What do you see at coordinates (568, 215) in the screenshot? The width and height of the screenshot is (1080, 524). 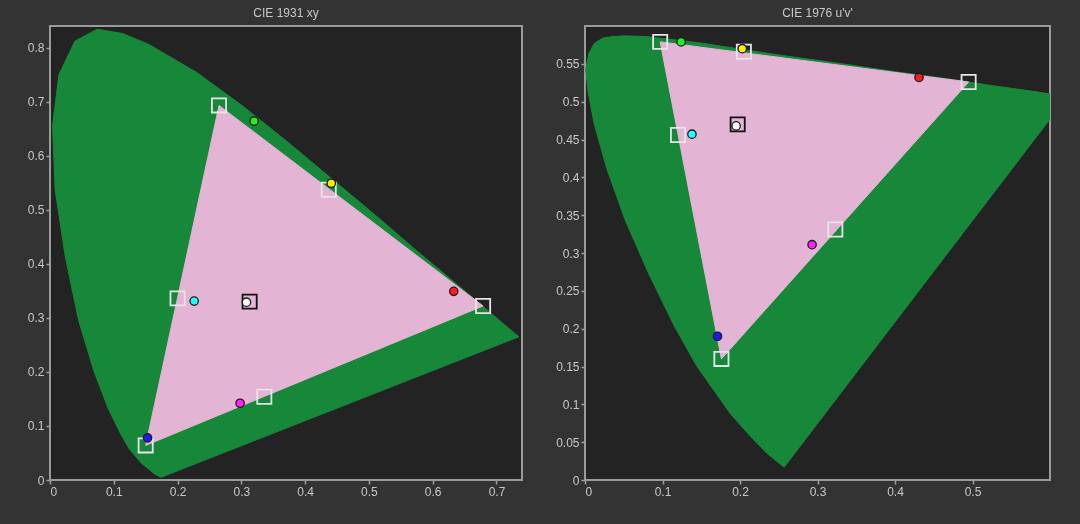 I see `y-tick-label: 0.35` at bounding box center [568, 215].